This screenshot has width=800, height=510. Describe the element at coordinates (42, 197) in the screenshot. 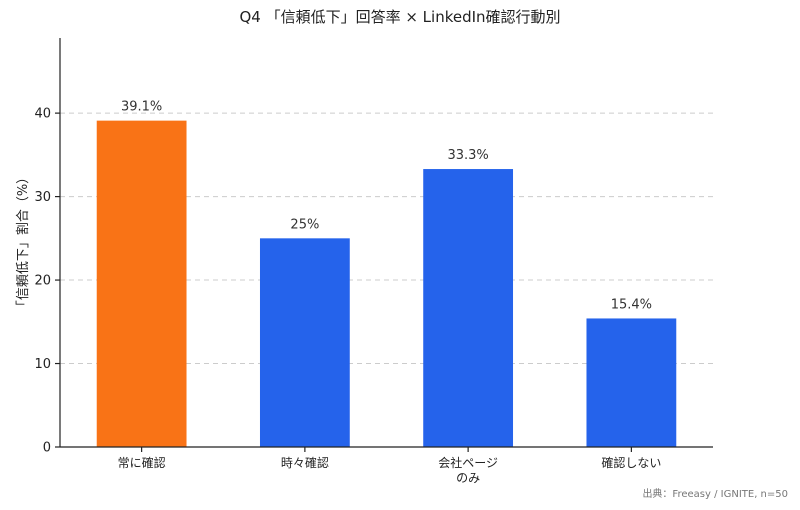

I see `y-tick-label: 30` at that location.